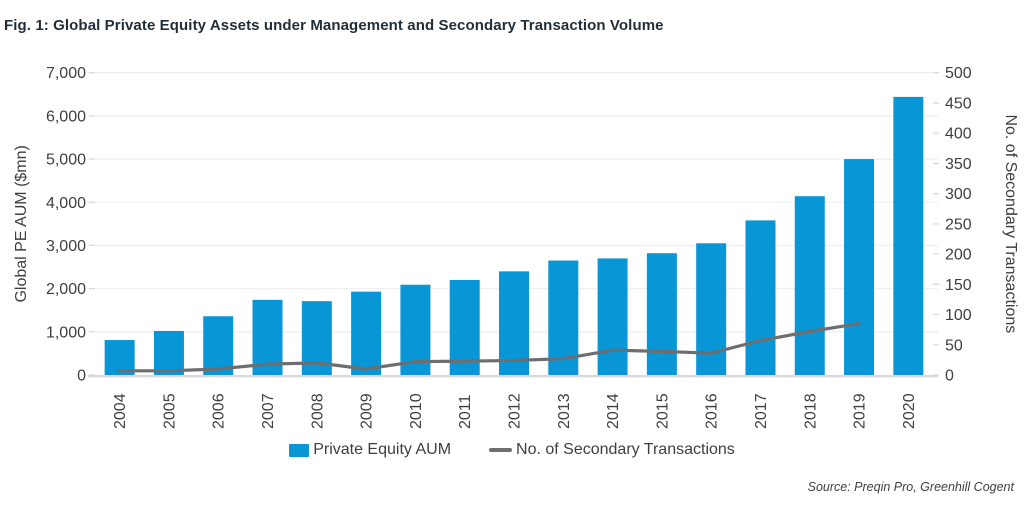  I want to click on aum-bar-2016, so click(711, 309).